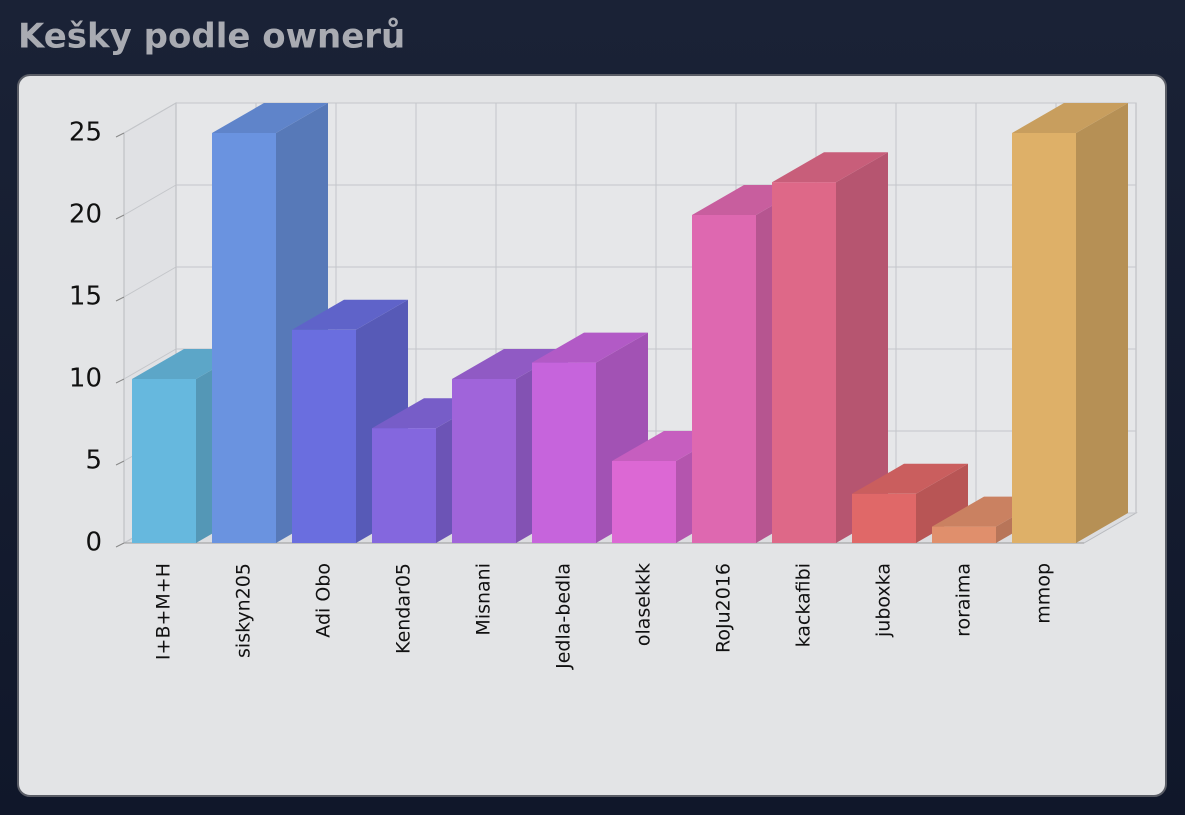 This screenshot has height=815, width=1185. Describe the element at coordinates (644, 604) in the screenshot. I see `x-tick-label: olasekkk` at that location.